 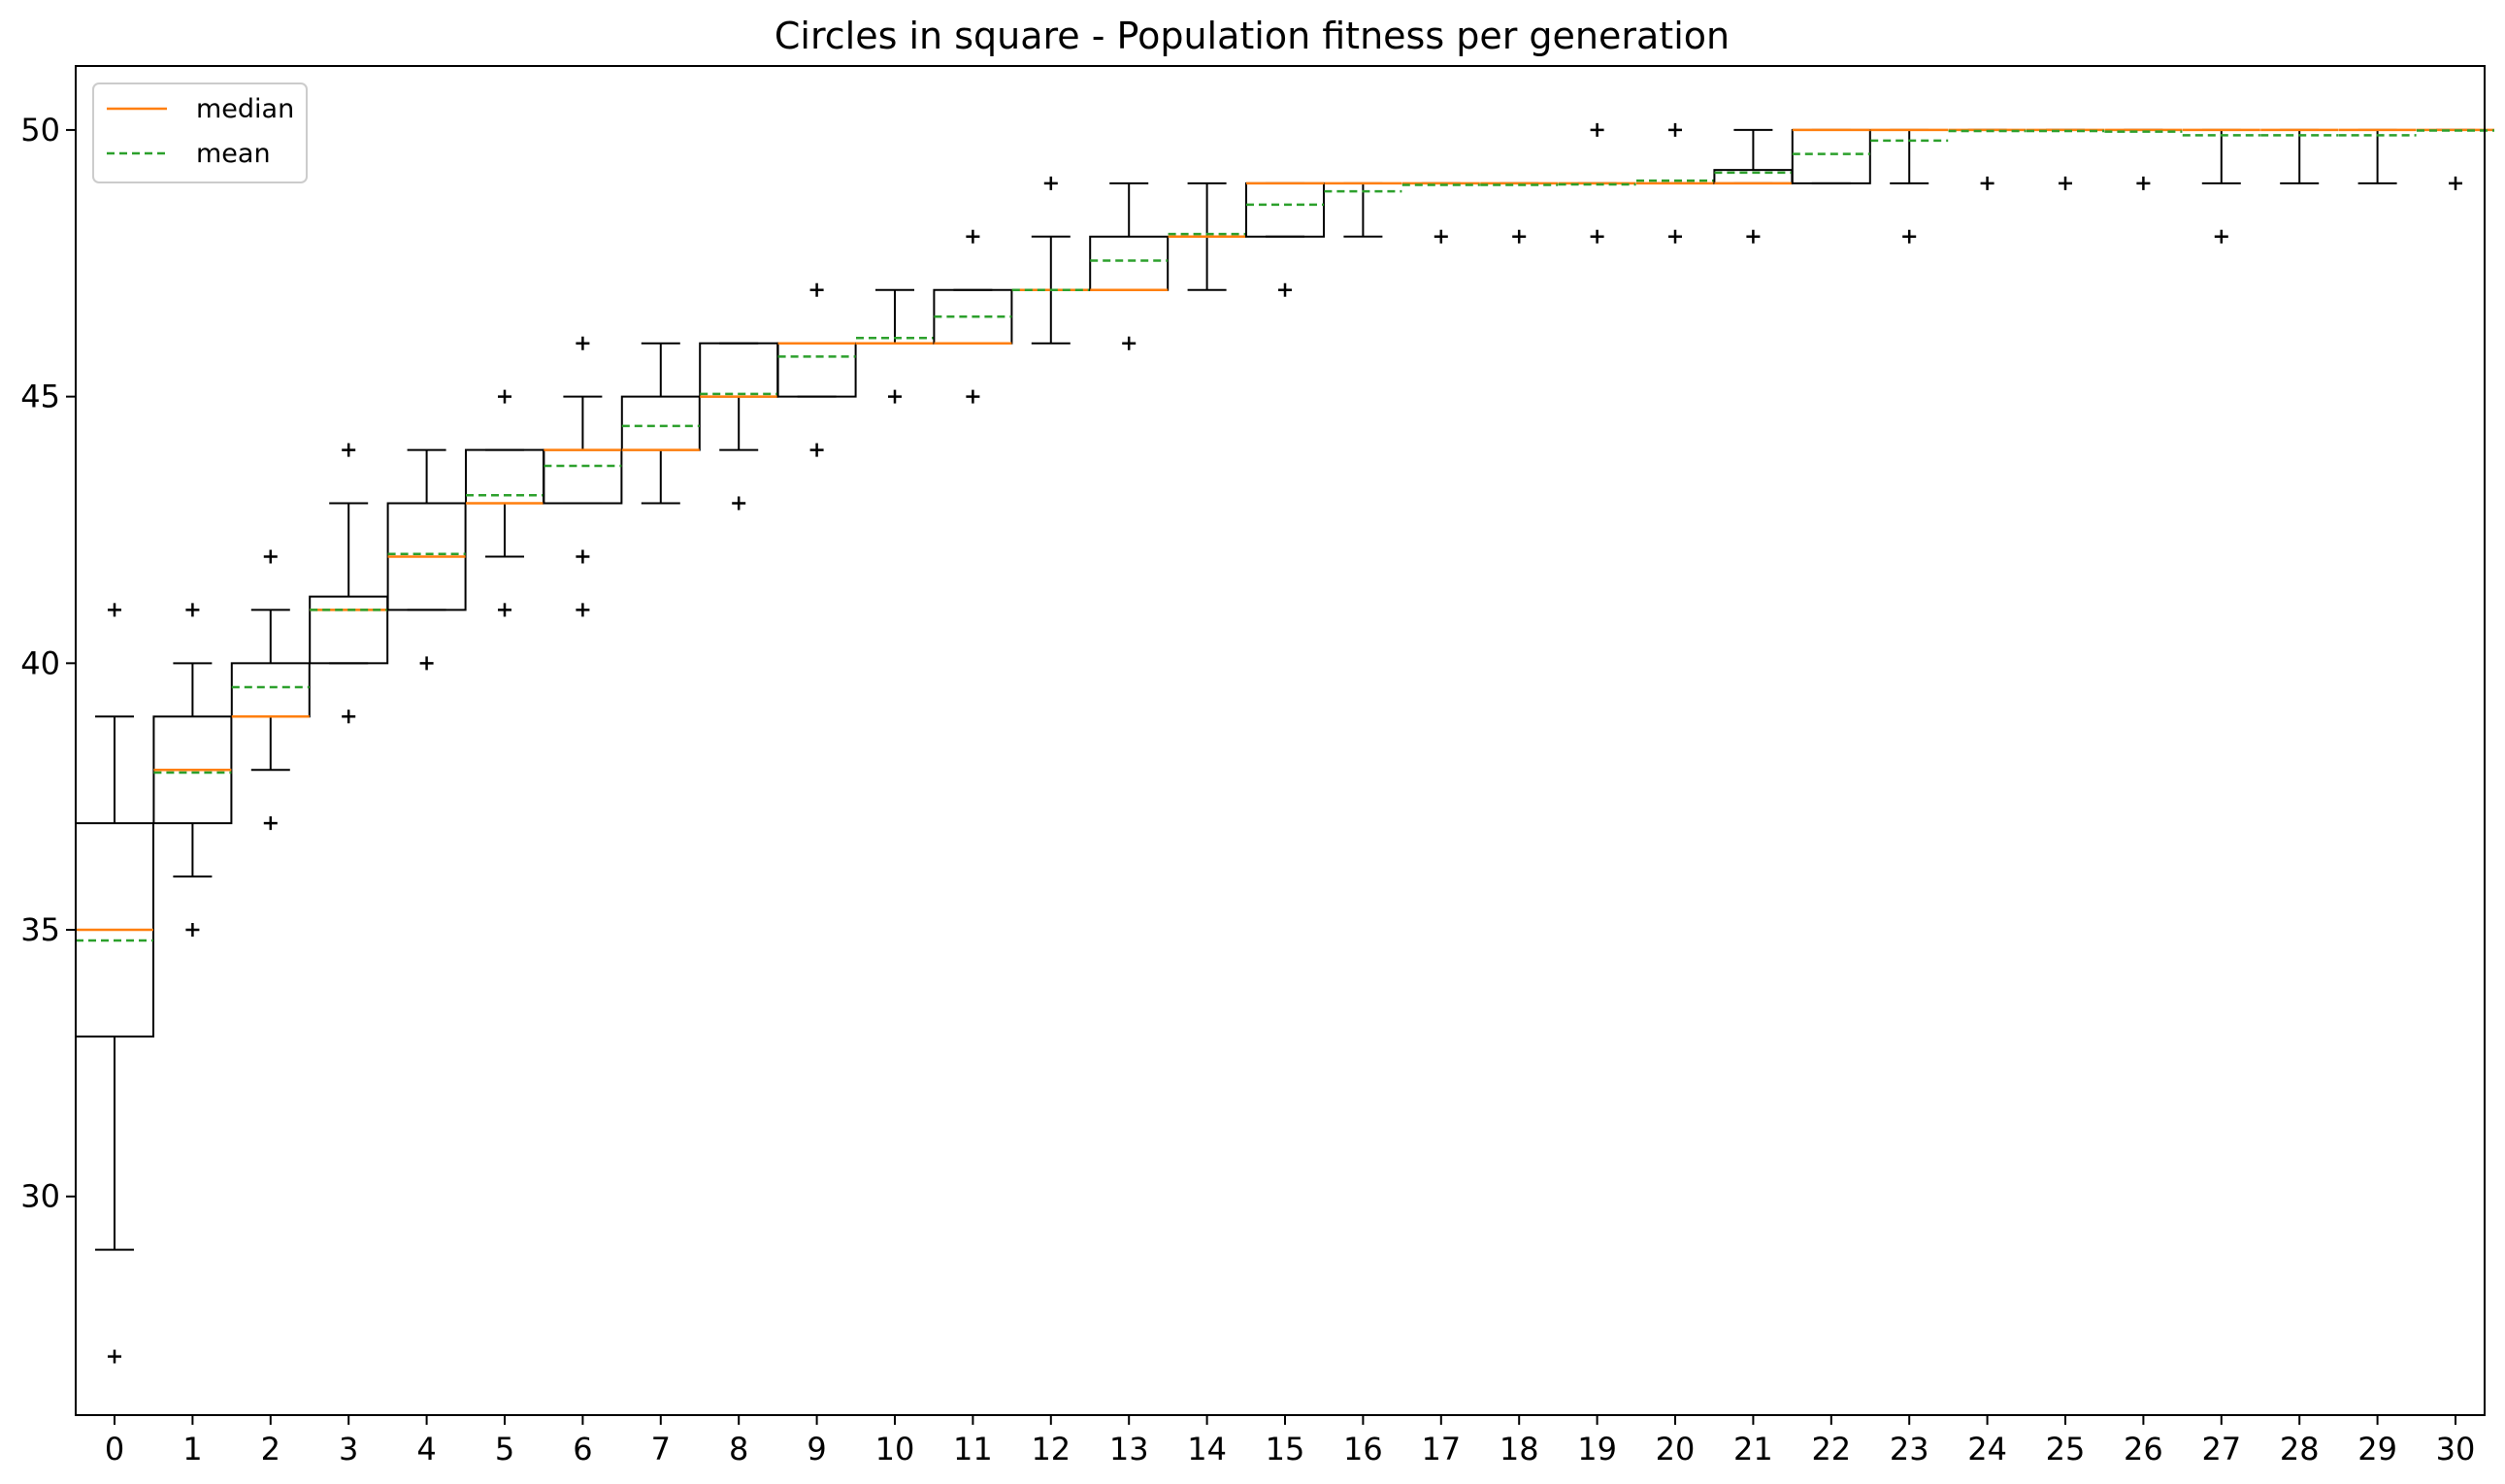 I want to click on x-tick-label: 7, so click(x=661, y=1449).